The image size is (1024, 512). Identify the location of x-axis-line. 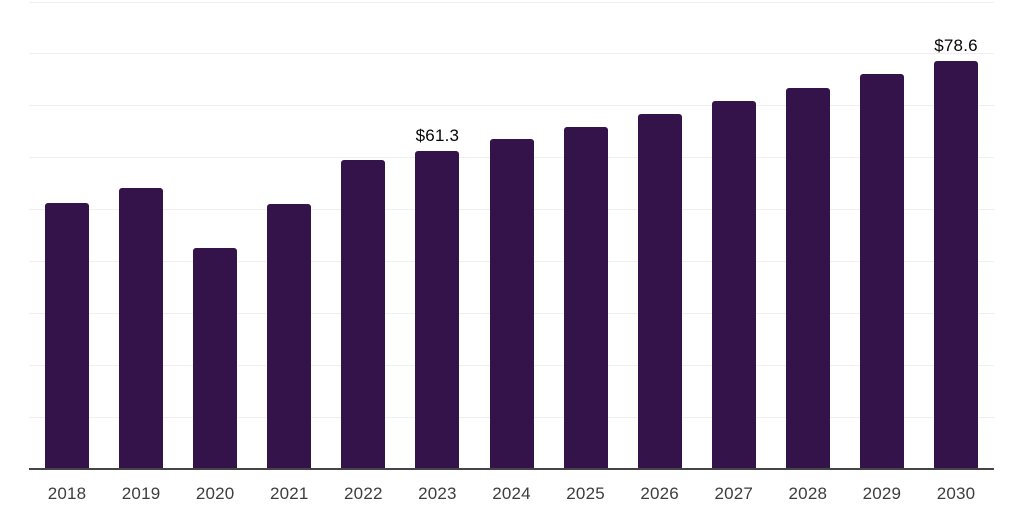
(511, 469).